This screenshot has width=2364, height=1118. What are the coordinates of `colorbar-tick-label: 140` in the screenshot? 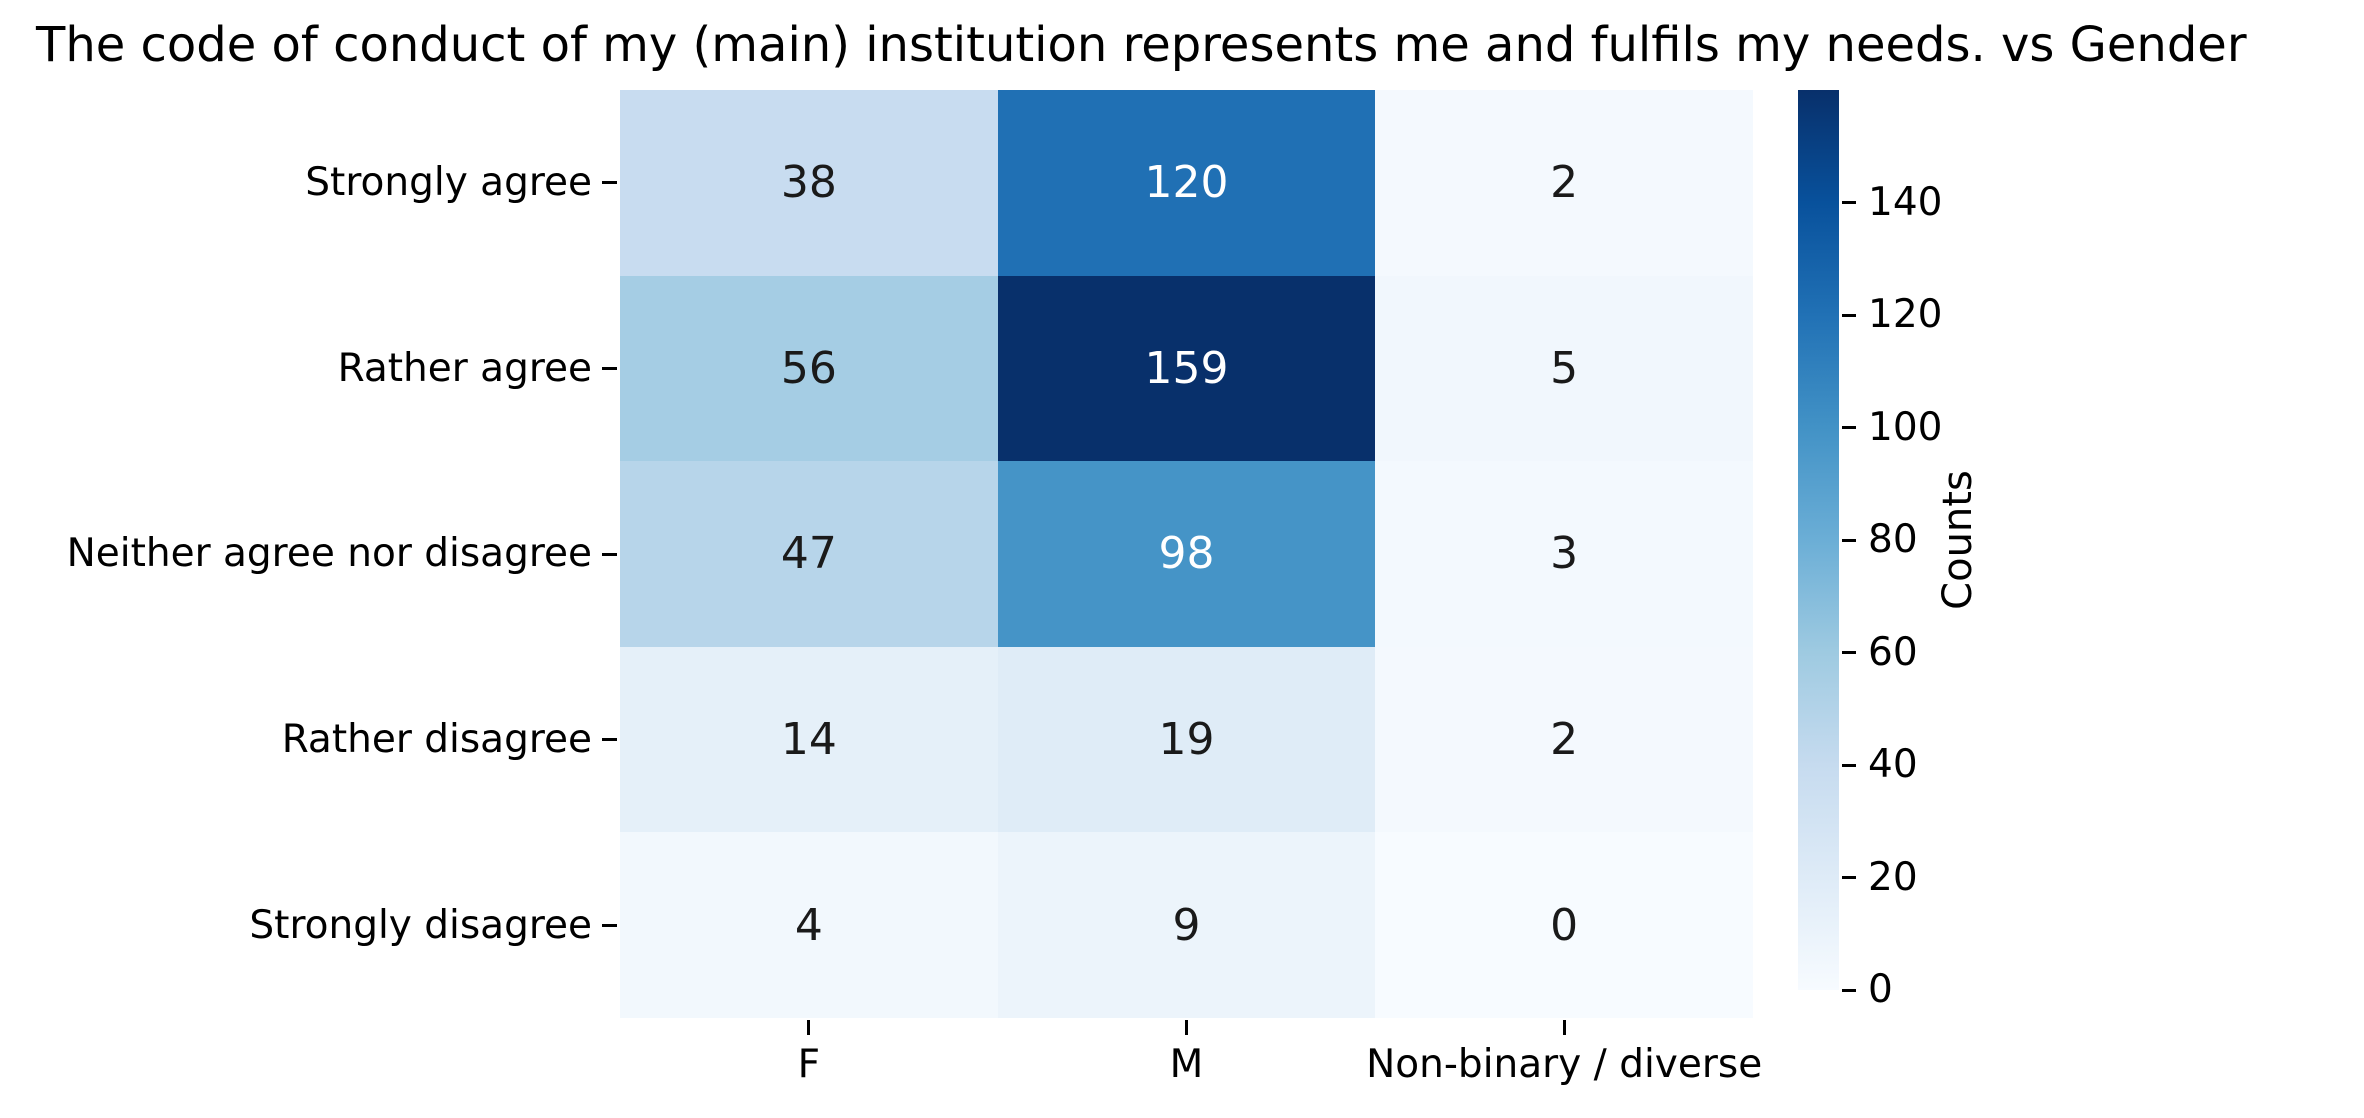 It's located at (1905, 202).